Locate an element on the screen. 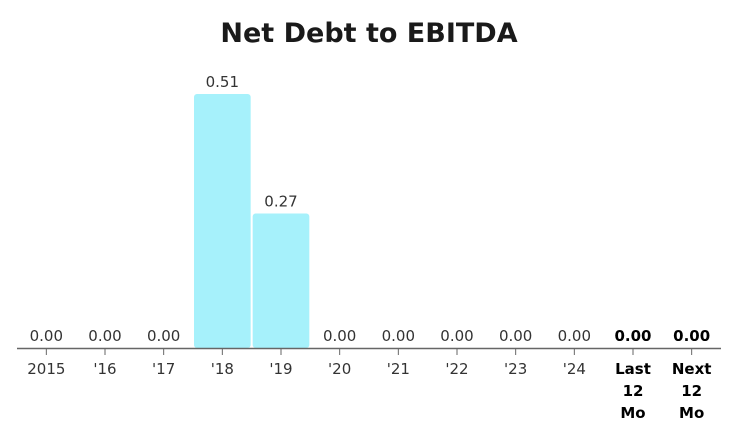 This screenshot has width=734, height=443. value-label-0: 0.00 is located at coordinates (46, 336).